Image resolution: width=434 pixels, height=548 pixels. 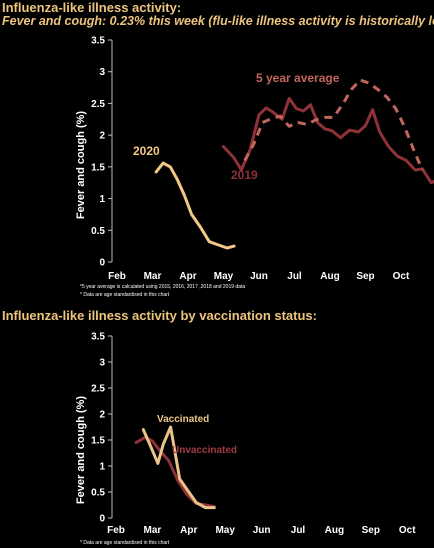 What do you see at coordinates (102, 136) in the screenshot?
I see `chart1-y-tick-label: 2` at bounding box center [102, 136].